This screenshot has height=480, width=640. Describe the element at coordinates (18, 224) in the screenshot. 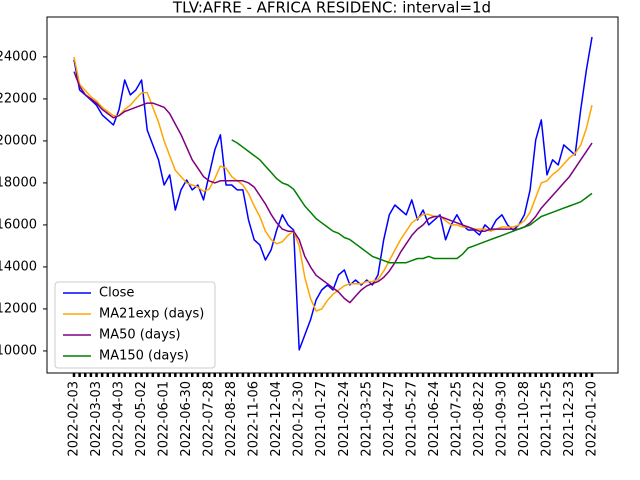

I see `y-tick-label: 16000` at that location.